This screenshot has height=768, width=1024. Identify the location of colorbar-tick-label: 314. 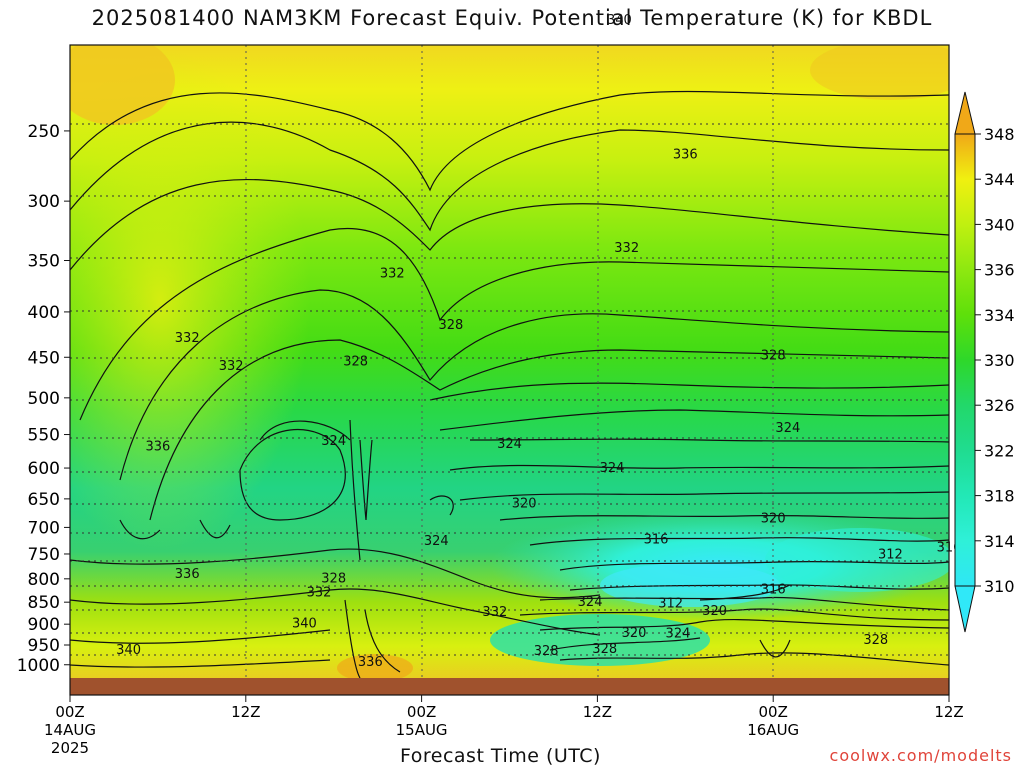
(999, 541).